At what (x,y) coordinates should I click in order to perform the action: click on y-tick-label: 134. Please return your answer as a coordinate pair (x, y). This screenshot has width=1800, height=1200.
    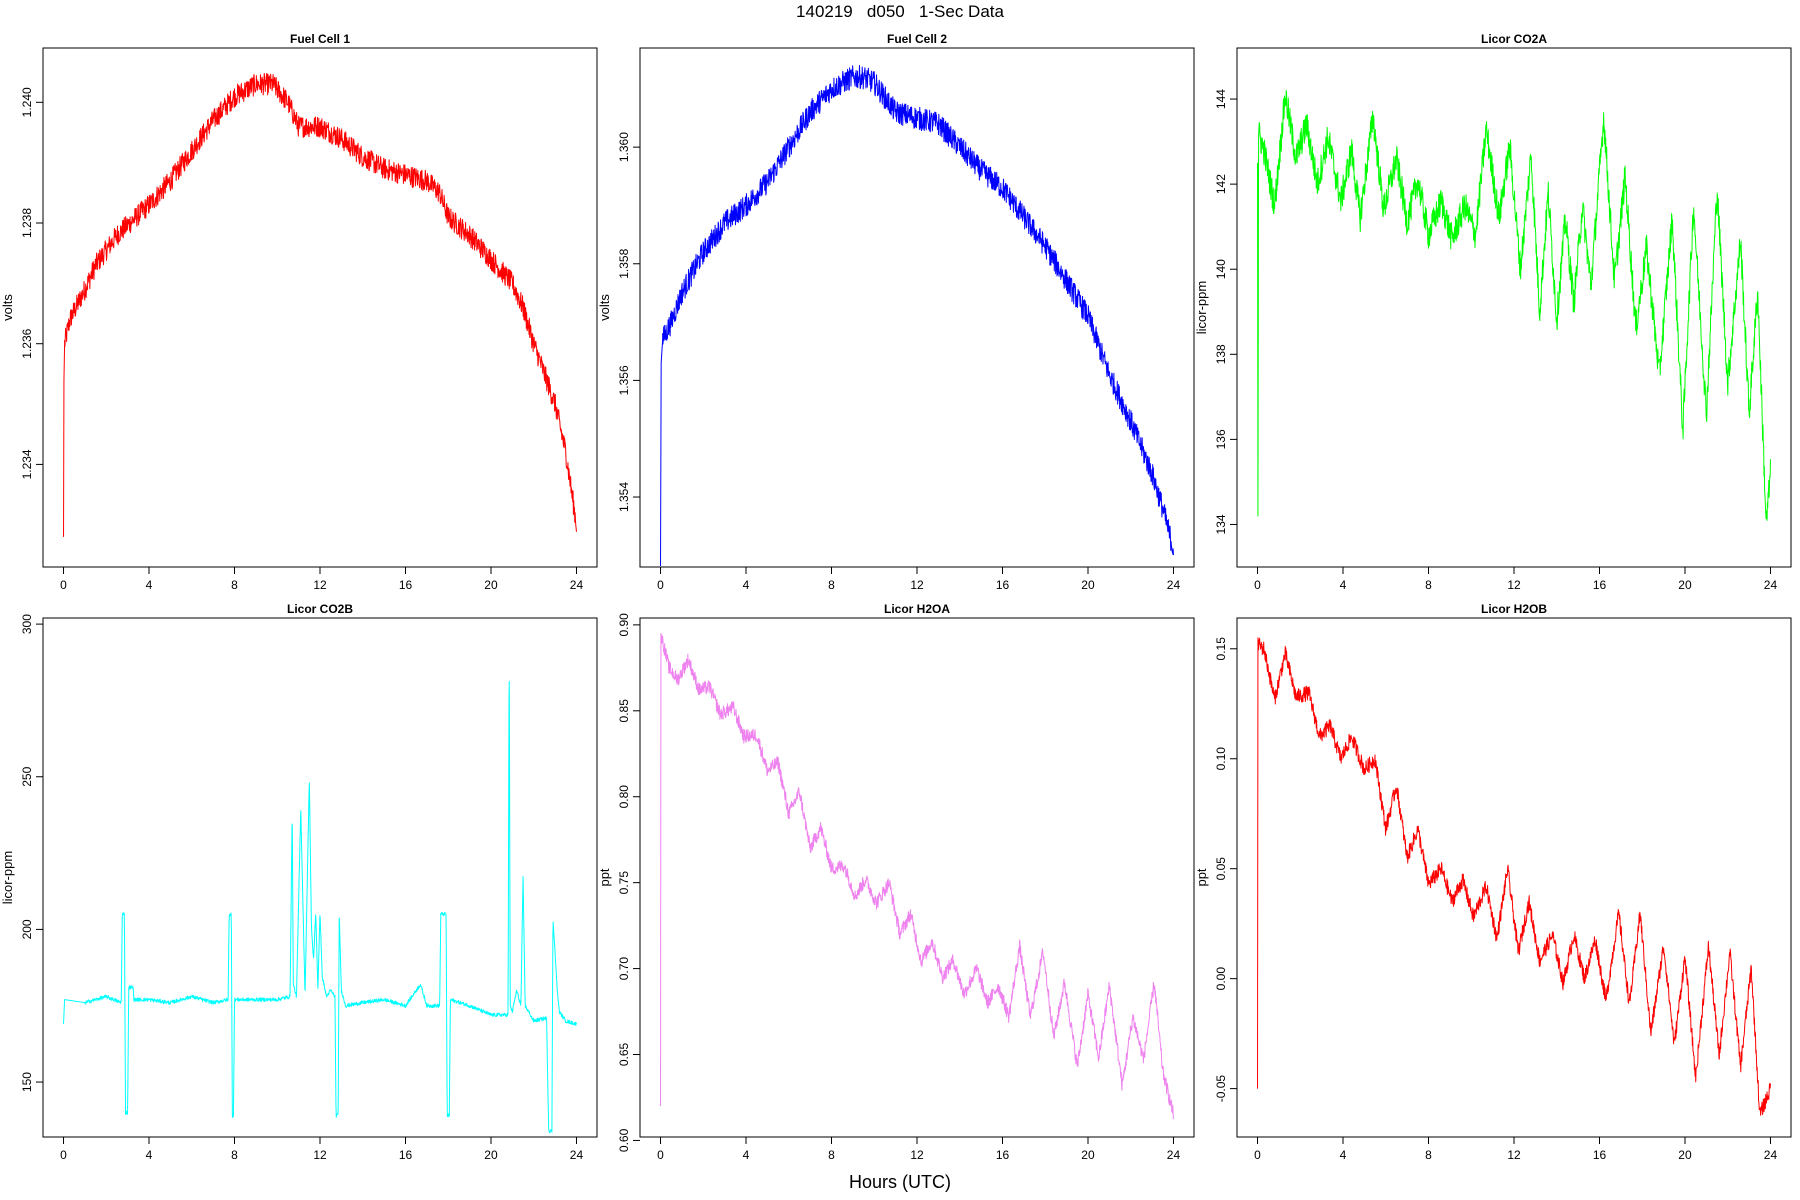
    Looking at the image, I should click on (1221, 524).